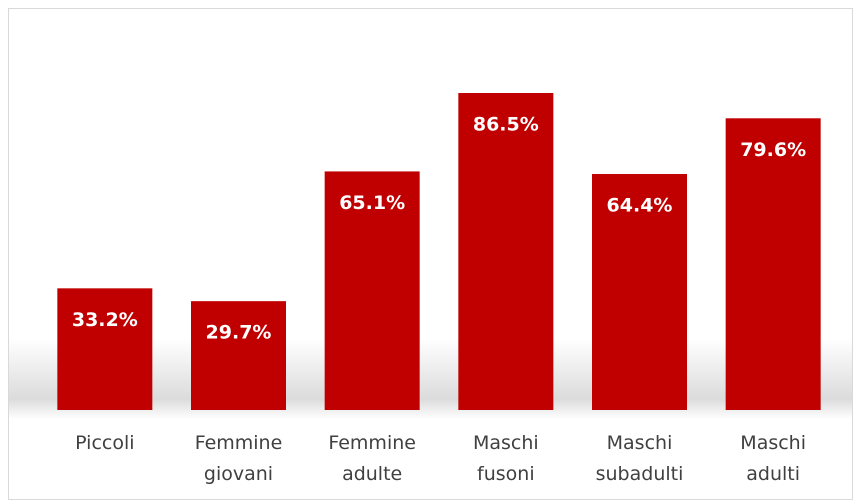 The height and width of the screenshot is (502, 855). What do you see at coordinates (640, 205) in the screenshot?
I see `value-label: 64.4%` at bounding box center [640, 205].